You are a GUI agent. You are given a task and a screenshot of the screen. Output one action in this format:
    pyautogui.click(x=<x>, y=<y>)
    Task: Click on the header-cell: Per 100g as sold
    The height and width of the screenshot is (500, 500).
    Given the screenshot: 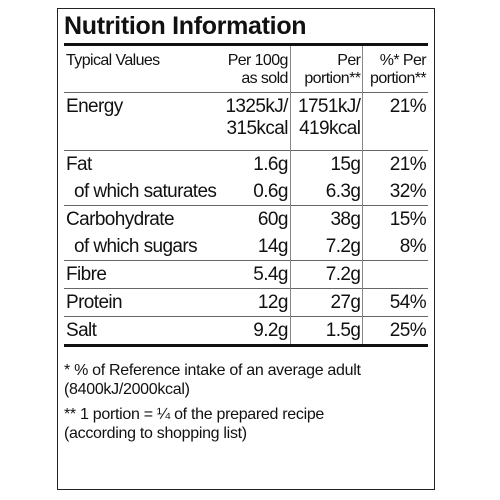 What is the action you would take?
    pyautogui.click(x=254, y=69)
    